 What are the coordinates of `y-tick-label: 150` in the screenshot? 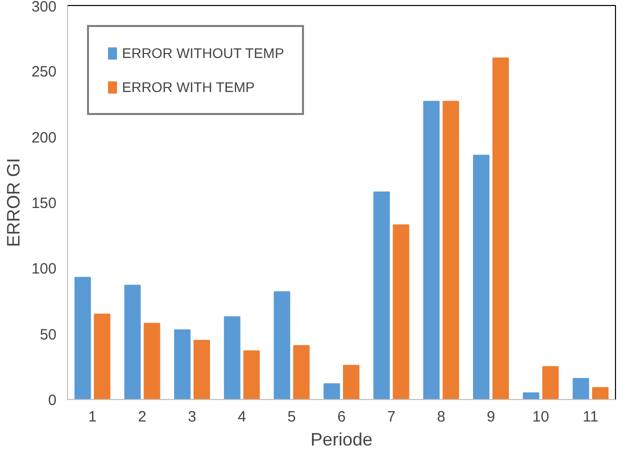 It's located at (44, 203).